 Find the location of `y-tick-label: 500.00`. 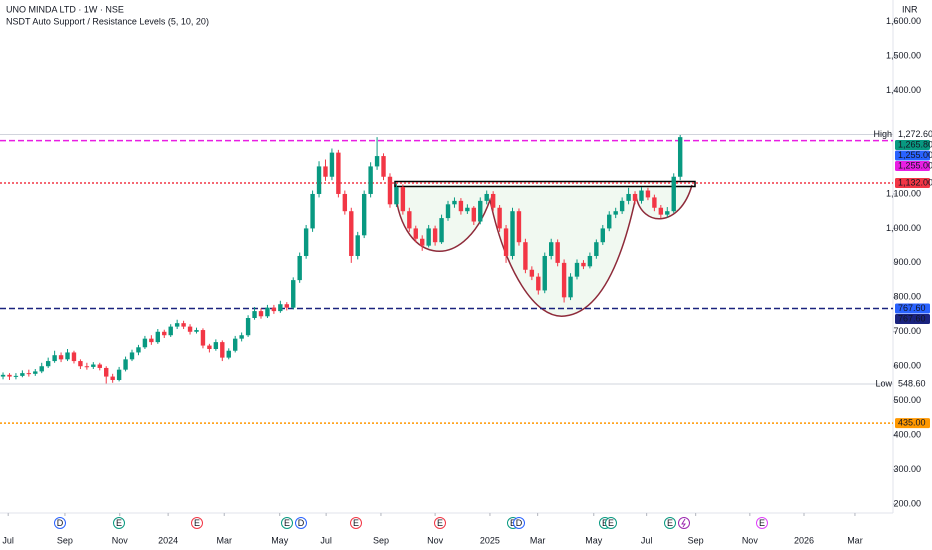

y-tick-label: 500.00 is located at coordinates (907, 400).